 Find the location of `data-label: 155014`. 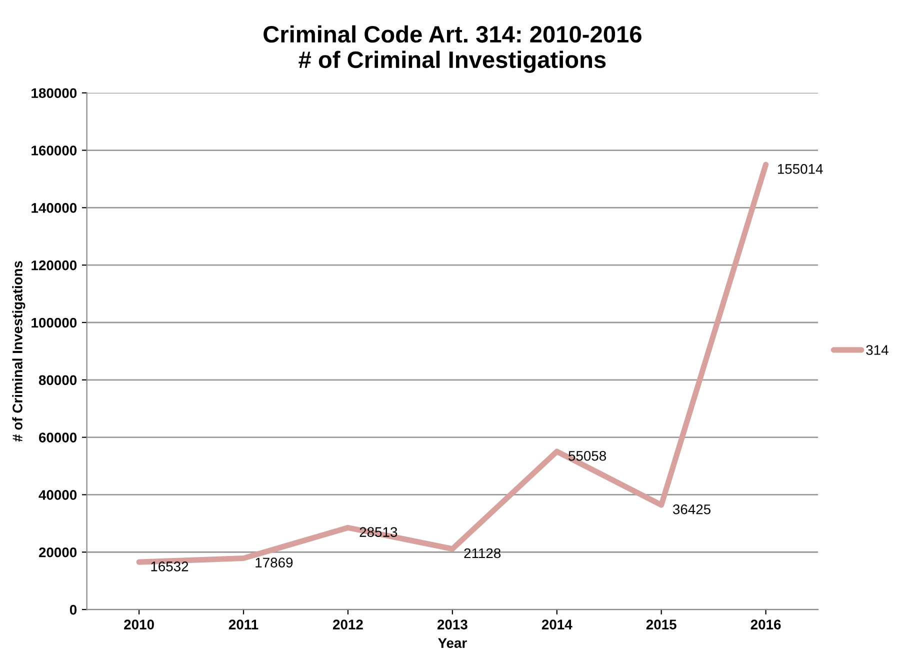

data-label: 155014 is located at coordinates (800, 169).